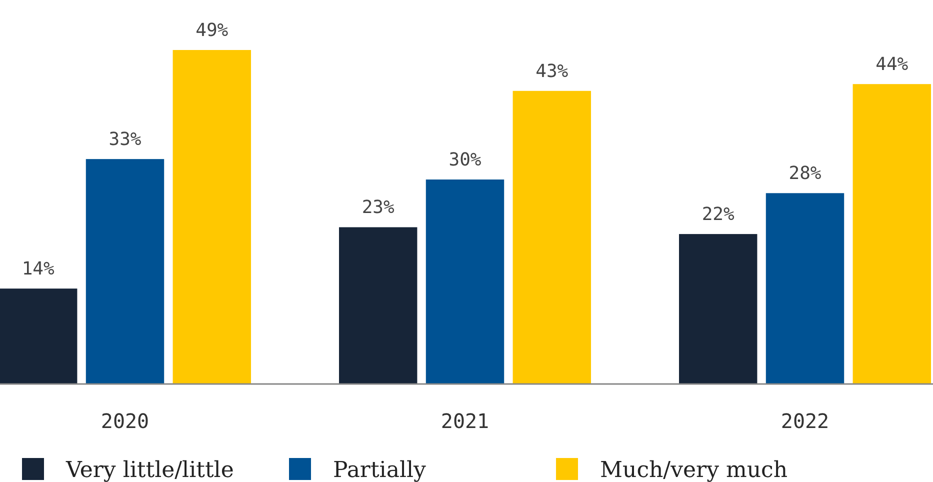 Image resolution: width=933 pixels, height=482 pixels. What do you see at coordinates (465, 160) in the screenshot?
I see `data-label: 30%` at bounding box center [465, 160].